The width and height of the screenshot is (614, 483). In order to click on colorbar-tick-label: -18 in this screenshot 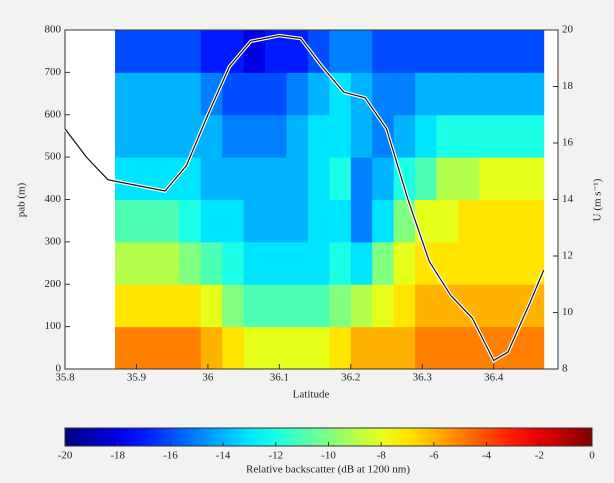, I will do `click(117, 456)`.